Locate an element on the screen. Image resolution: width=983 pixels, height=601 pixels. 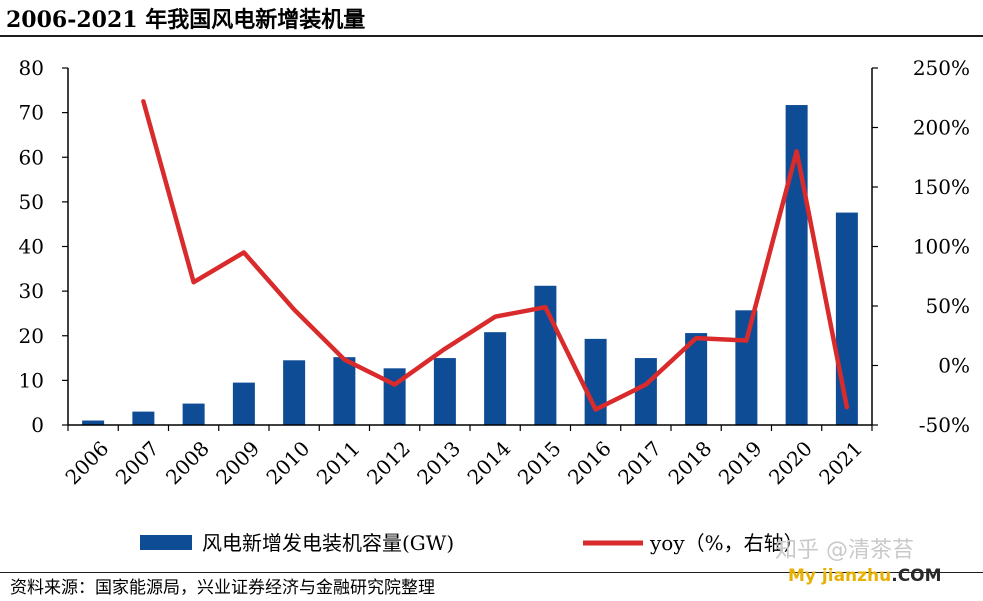
x-tick-label: 2014 is located at coordinates (488, 462).